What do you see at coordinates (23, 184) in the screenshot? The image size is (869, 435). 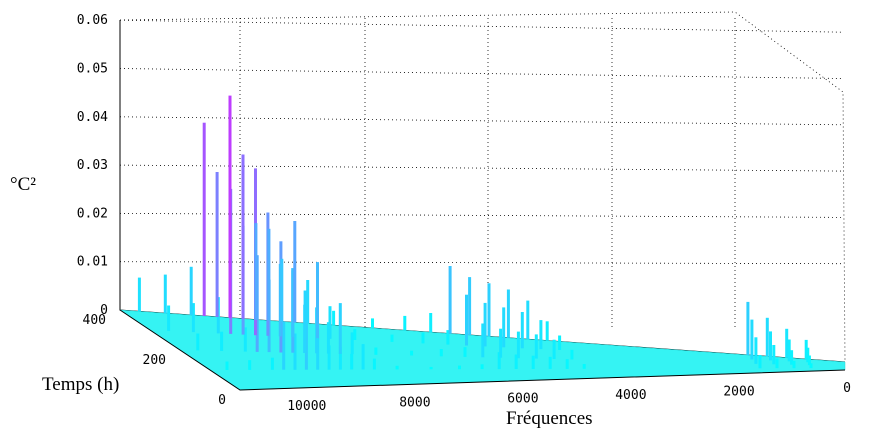 I see `z-axis-title: °C²` at bounding box center [23, 184].